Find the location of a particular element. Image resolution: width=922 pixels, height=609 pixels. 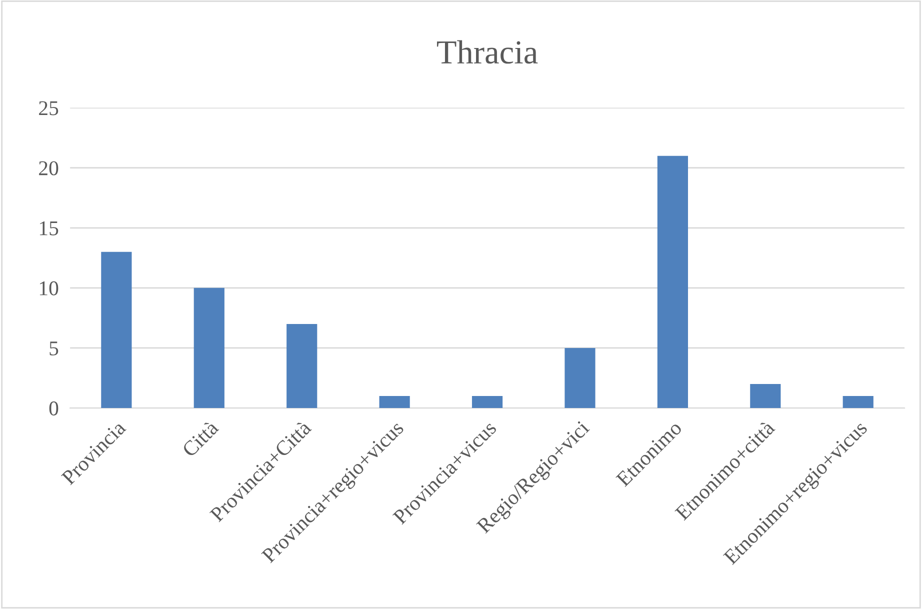

y-tick-label: 5 is located at coordinates (54, 349).